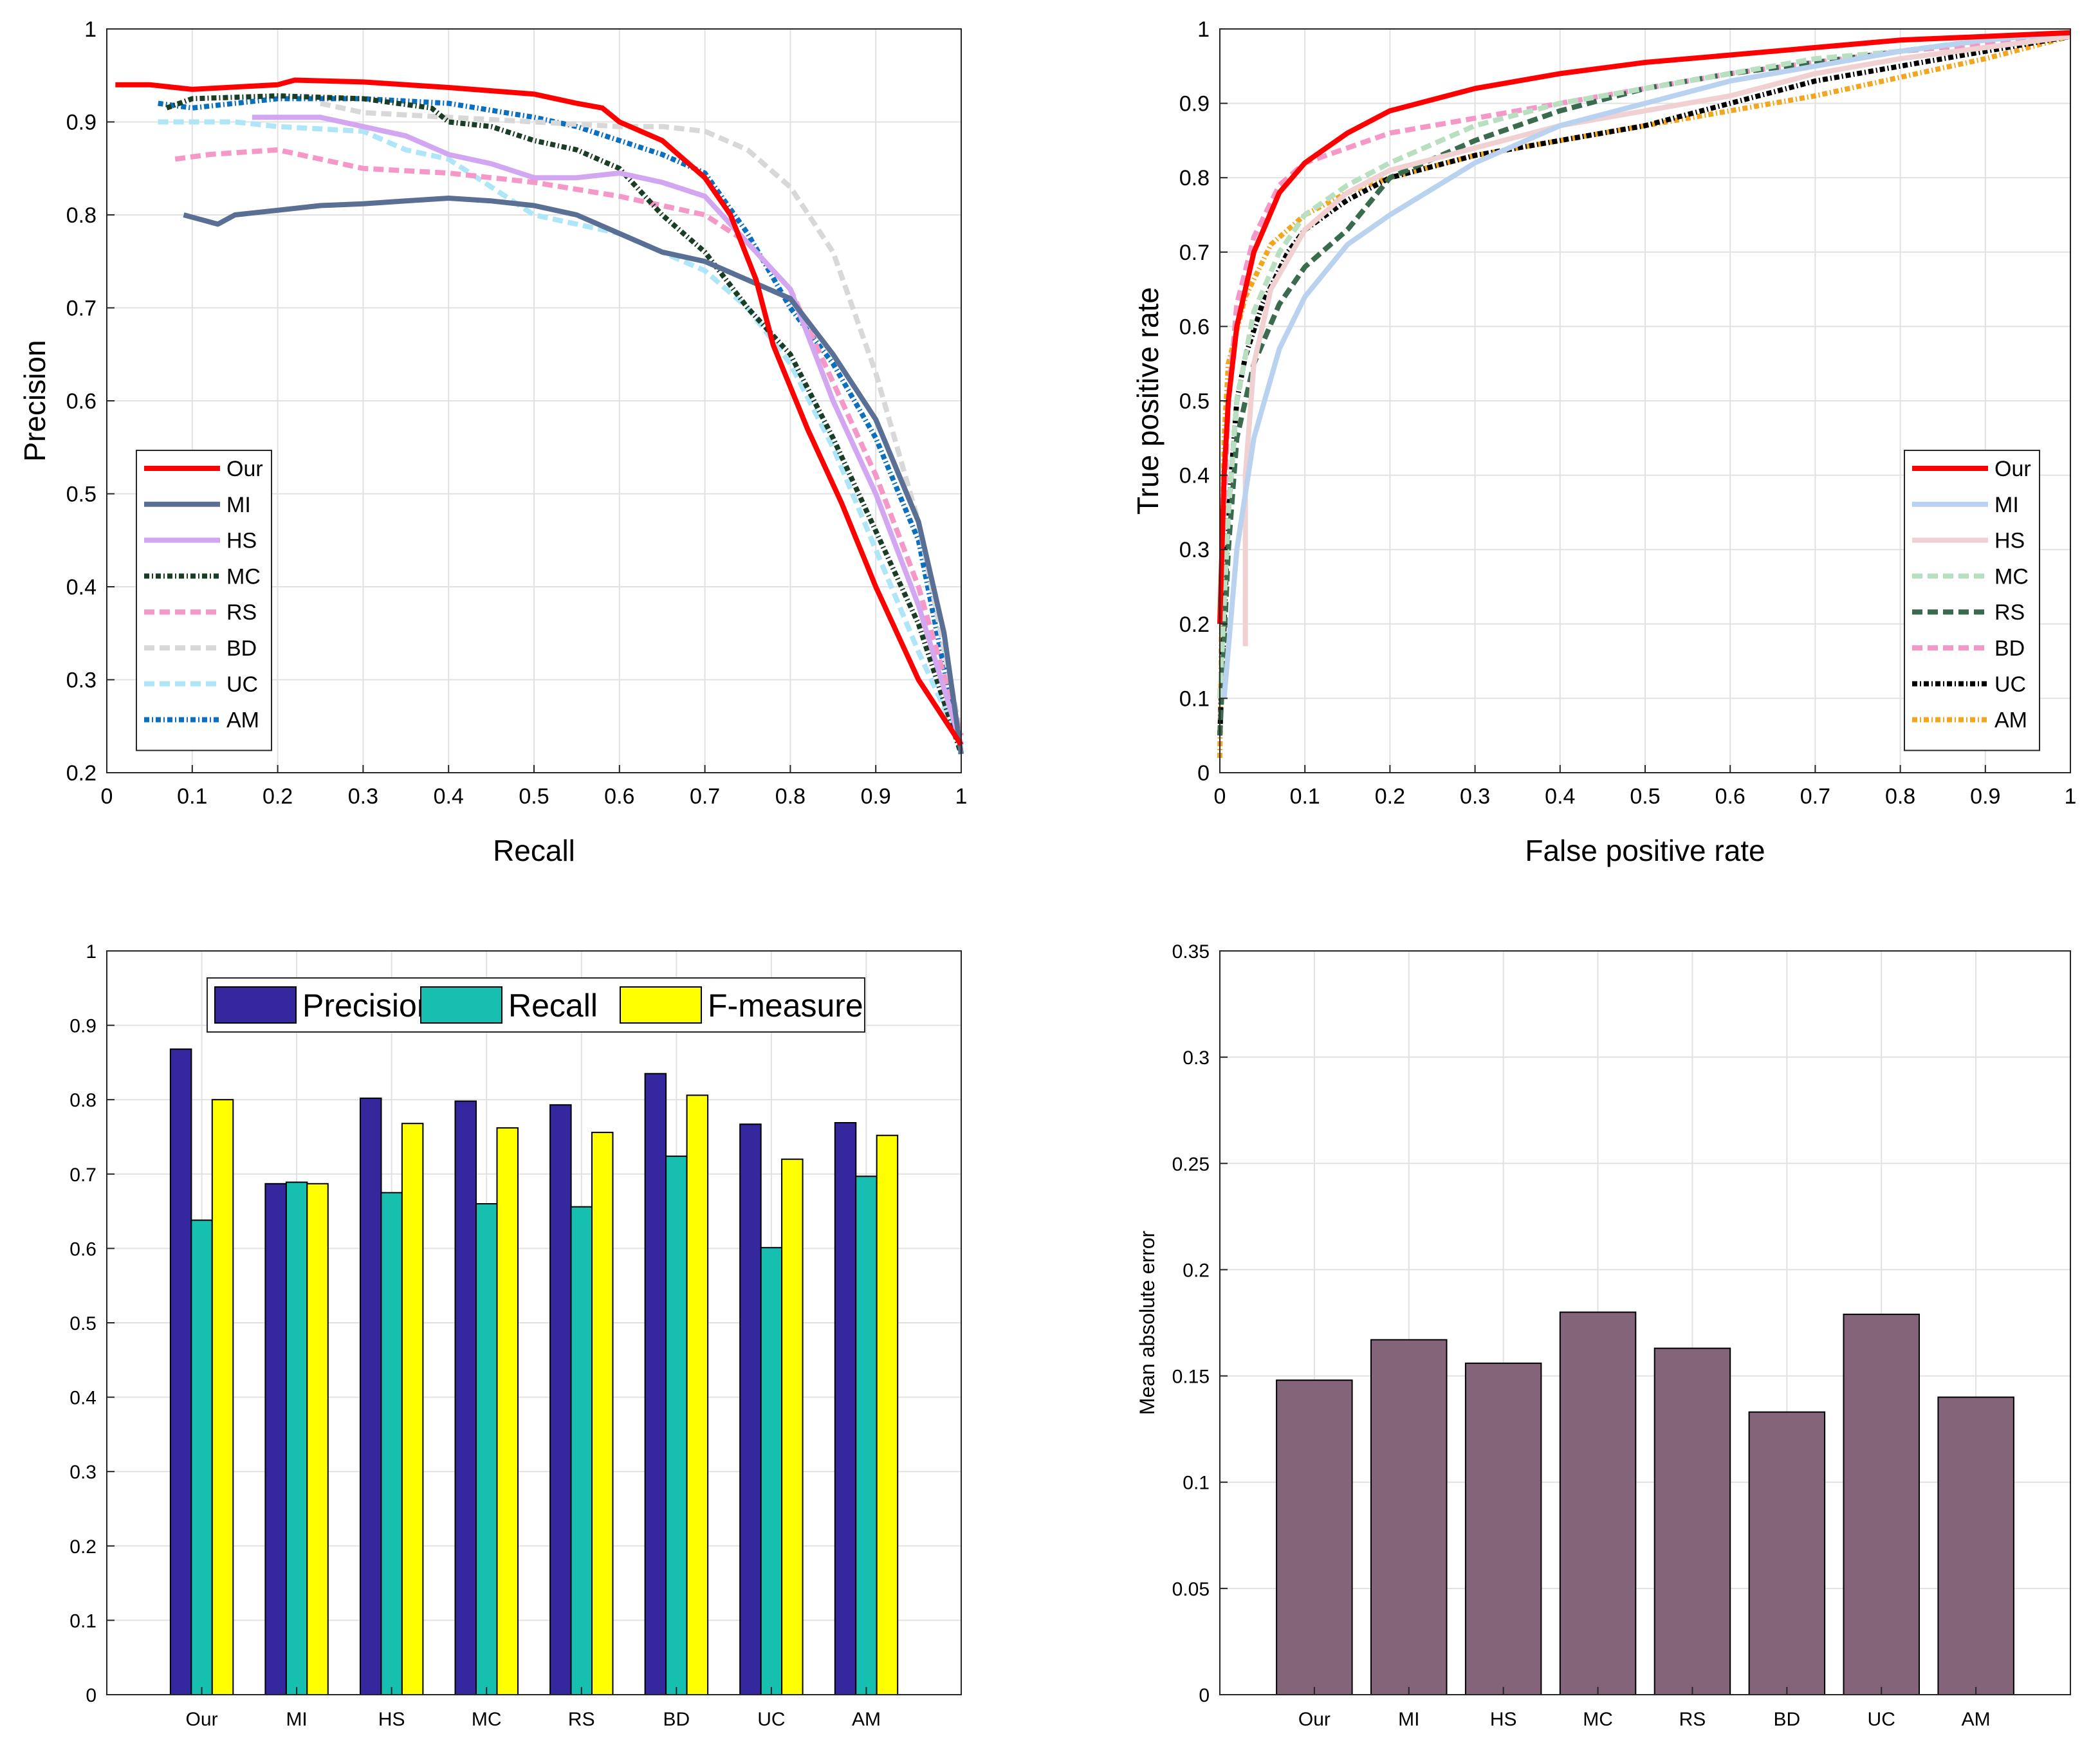 This screenshot has height=1741, width=2100. I want to click on pr-x-tick-label: 0.3, so click(363, 796).